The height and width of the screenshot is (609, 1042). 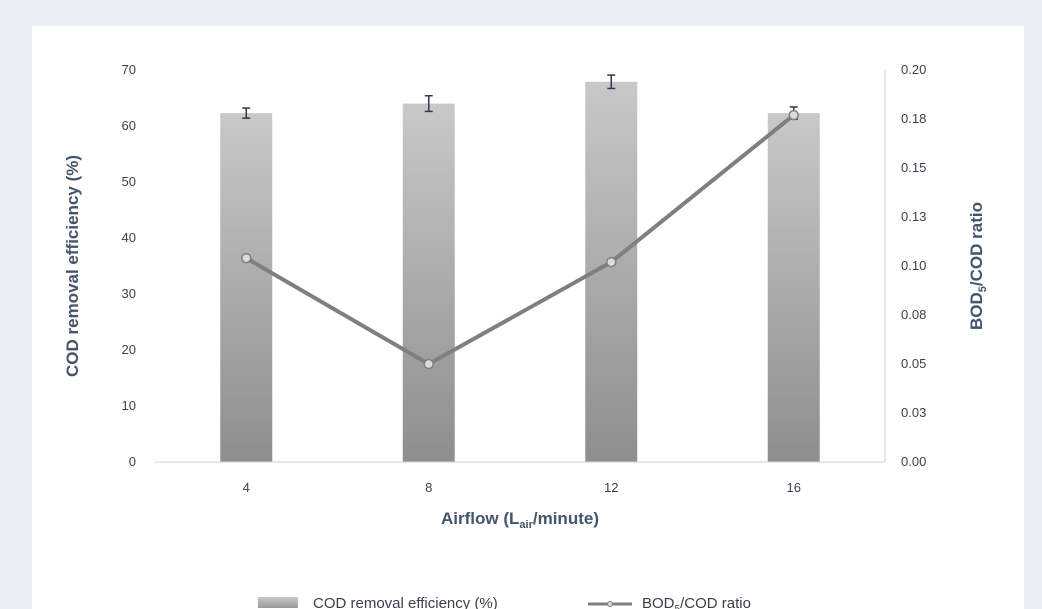 I want to click on y-right-title-sub: 5, so click(x=983, y=289).